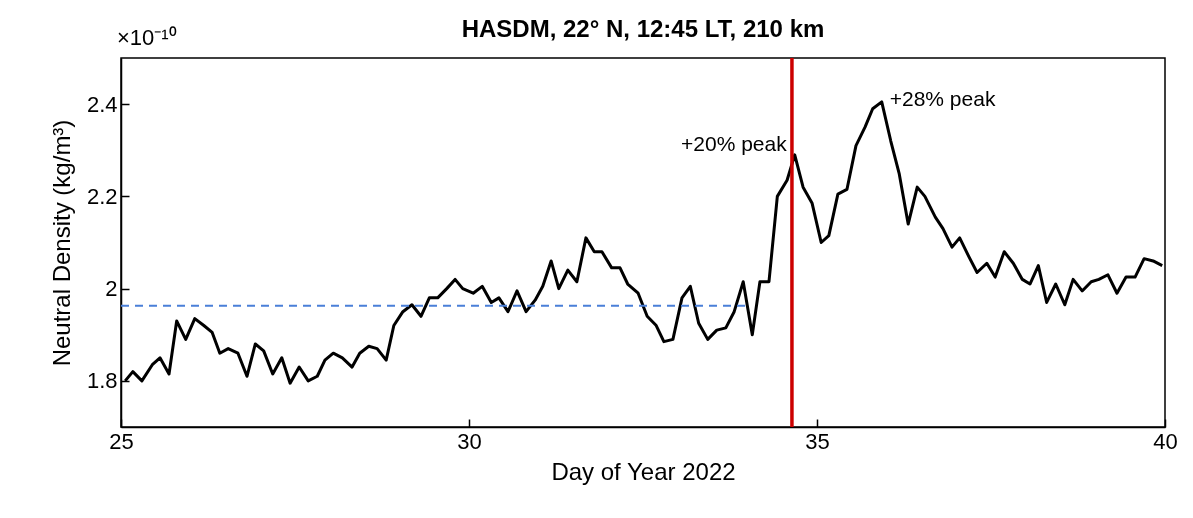 Image resolution: width=1193 pixels, height=518 pixels. I want to click on y-tick-label: 2.2, so click(102, 196).